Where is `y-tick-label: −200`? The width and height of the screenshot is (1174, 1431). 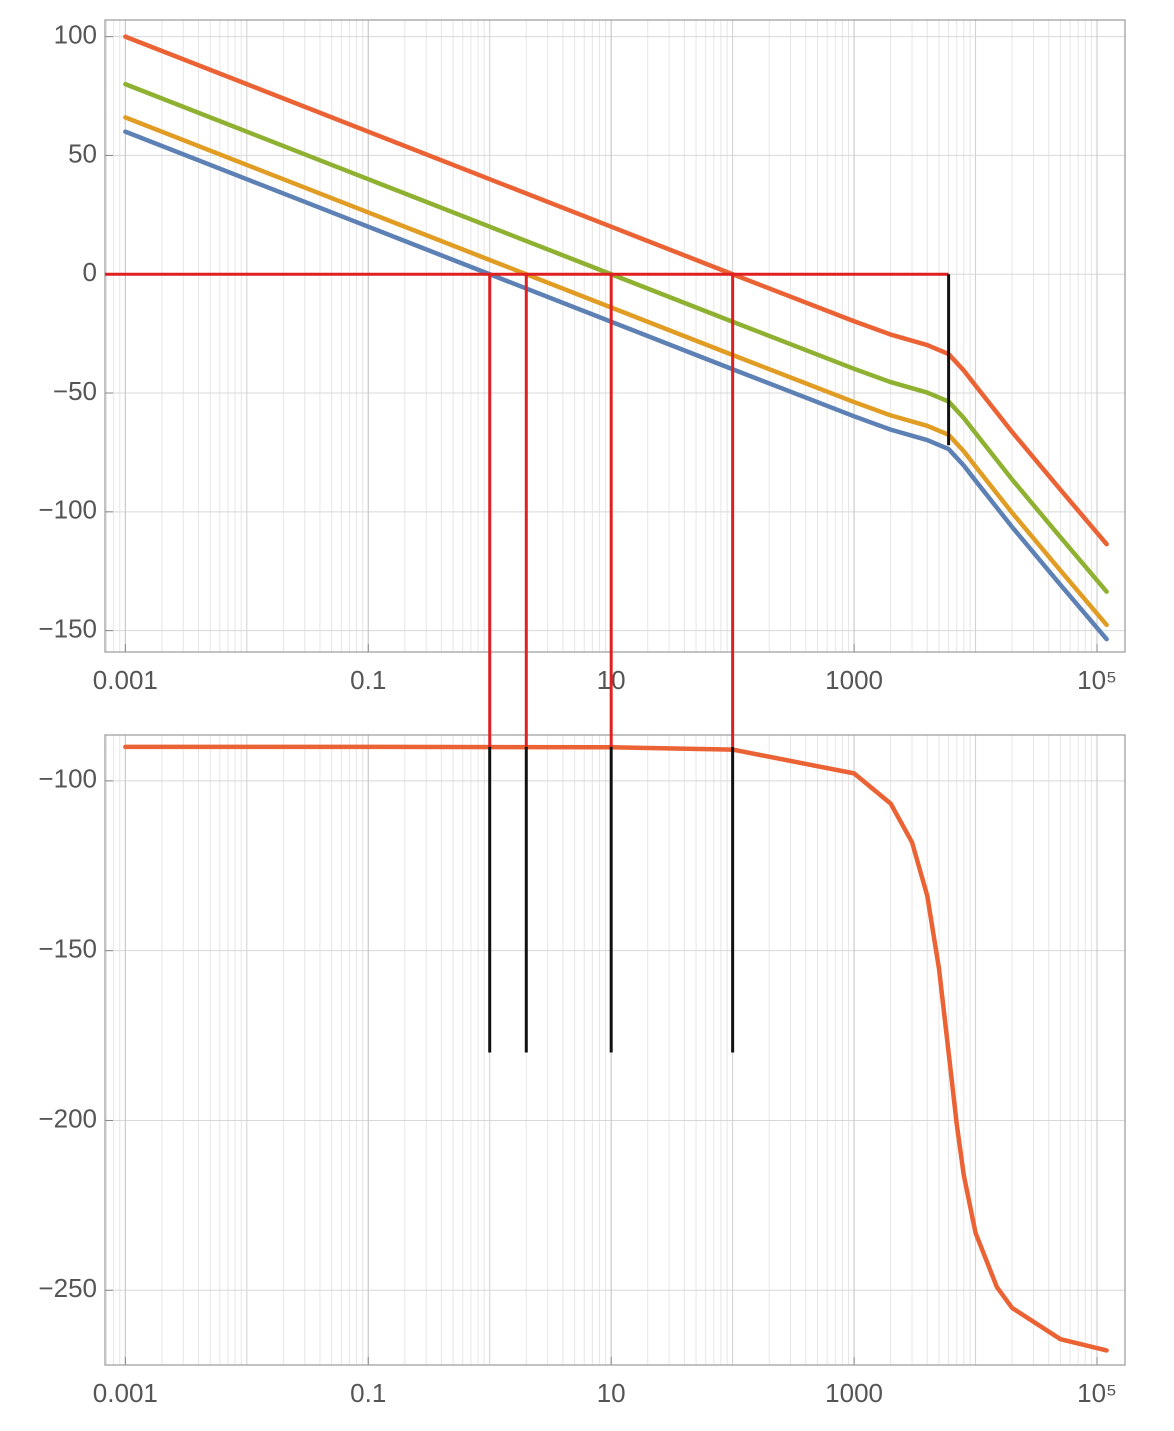 y-tick-label: −200 is located at coordinates (67, 1118).